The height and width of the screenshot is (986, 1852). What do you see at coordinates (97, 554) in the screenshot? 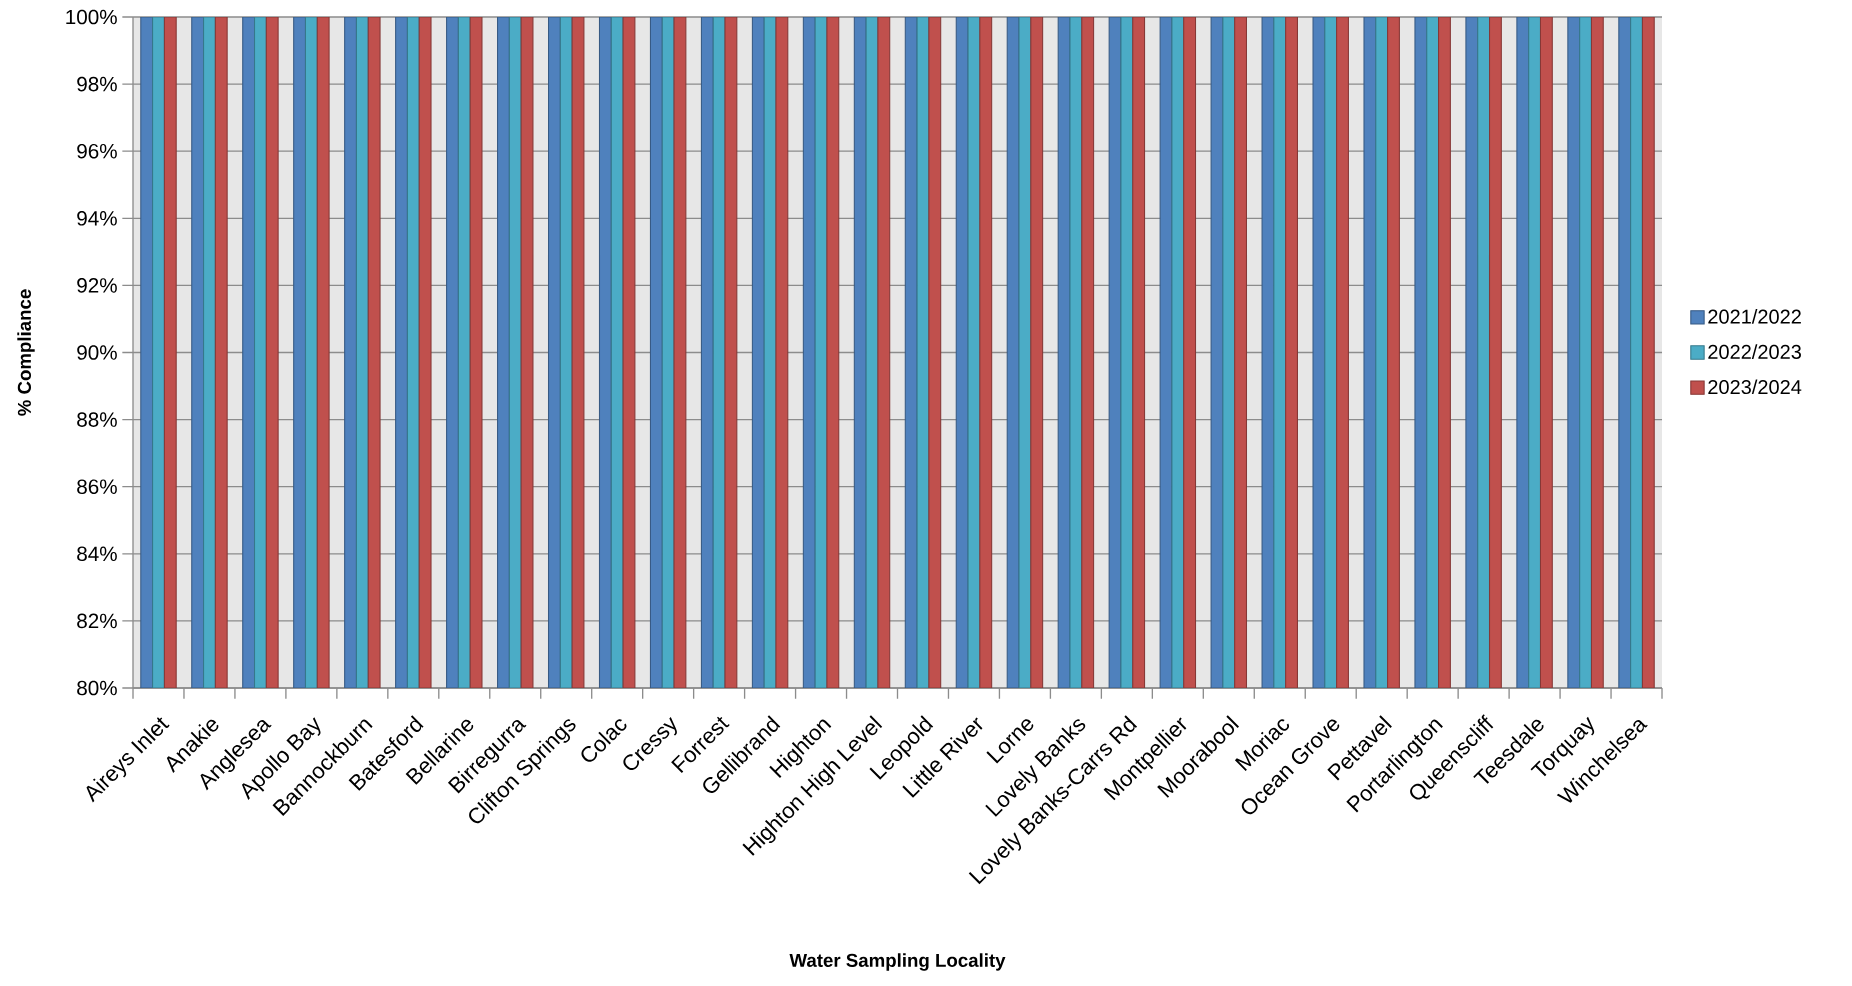
I see `y-tick-label: 84%` at bounding box center [97, 554].